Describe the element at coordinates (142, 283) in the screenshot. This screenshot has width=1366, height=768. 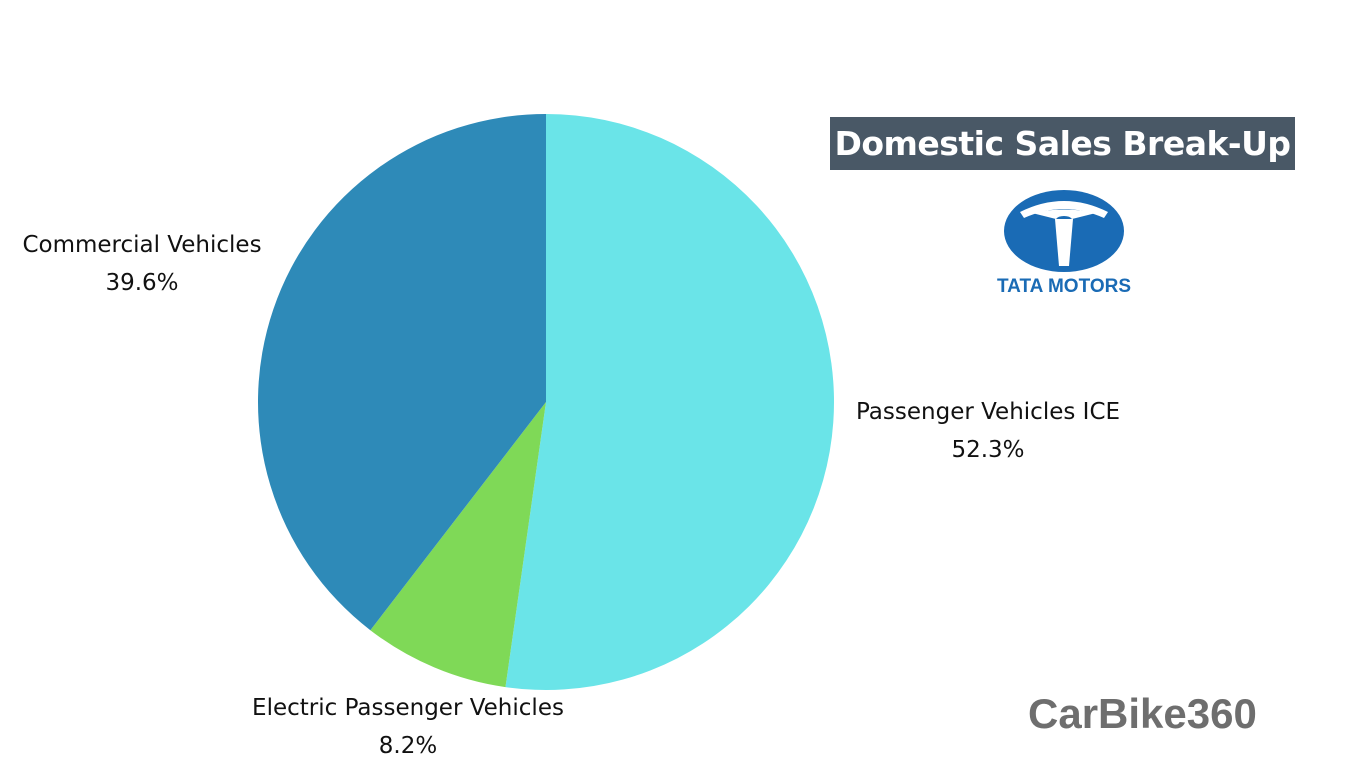
I see `slice-value-commercial-vehicles: 39.6%` at that location.